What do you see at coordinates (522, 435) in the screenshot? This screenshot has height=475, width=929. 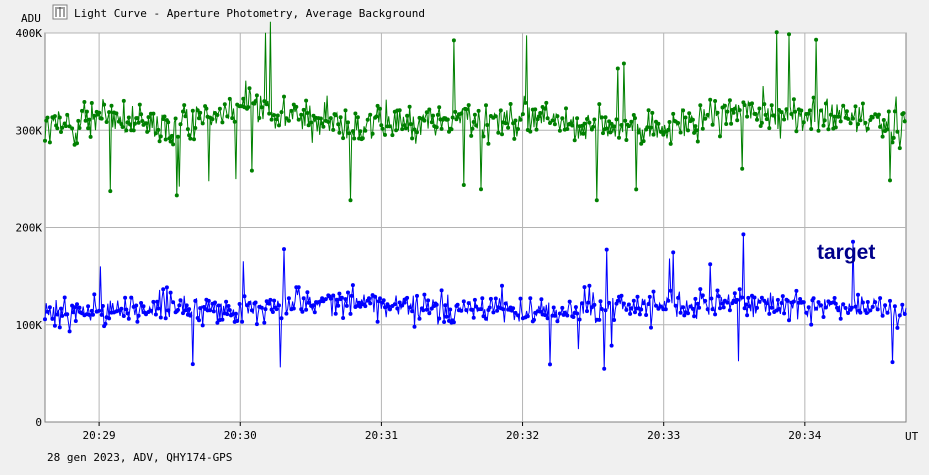 I see `x-tick-label: 20:32` at bounding box center [522, 435].